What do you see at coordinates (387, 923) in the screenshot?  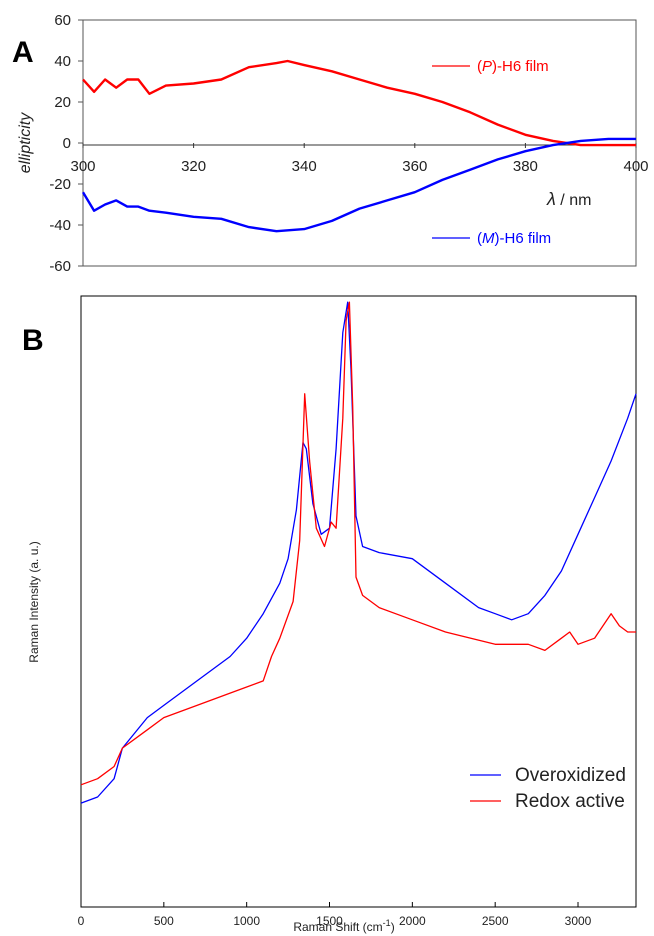 I see `panel-b-x-axis-sup: -1` at bounding box center [387, 923].